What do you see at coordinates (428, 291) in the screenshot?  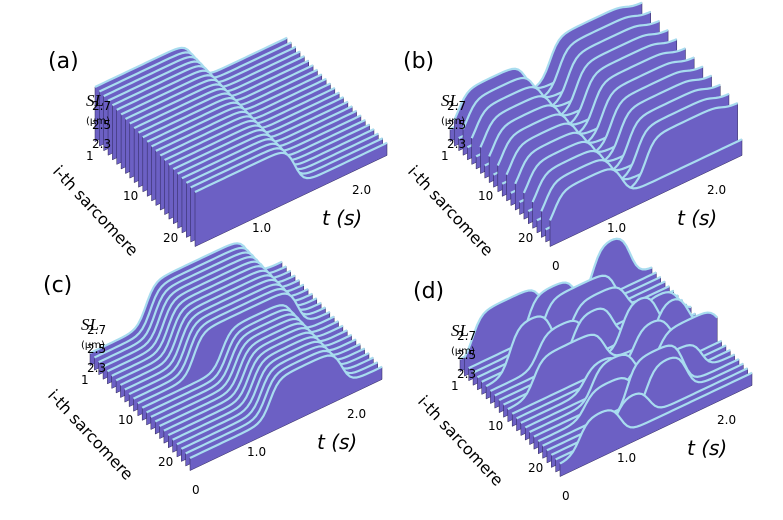 I see `panel-label: (d)` at bounding box center [428, 291].